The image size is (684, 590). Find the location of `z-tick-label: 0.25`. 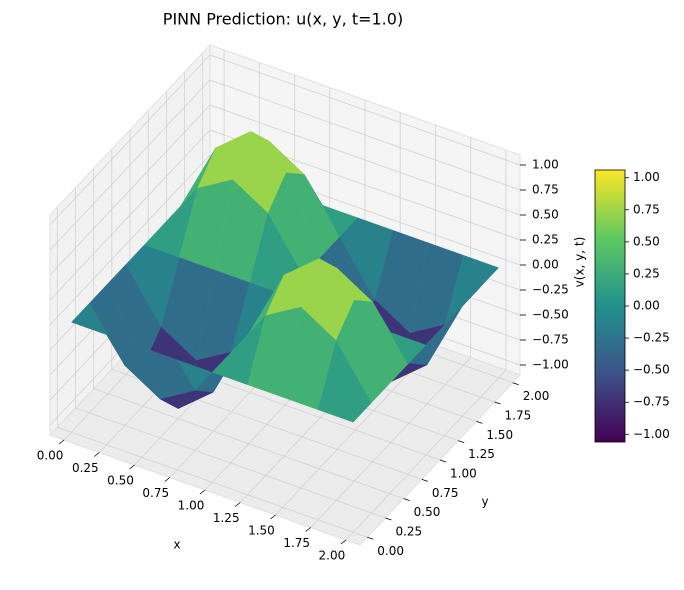

z-tick-label: 0.25 is located at coordinates (545, 240).